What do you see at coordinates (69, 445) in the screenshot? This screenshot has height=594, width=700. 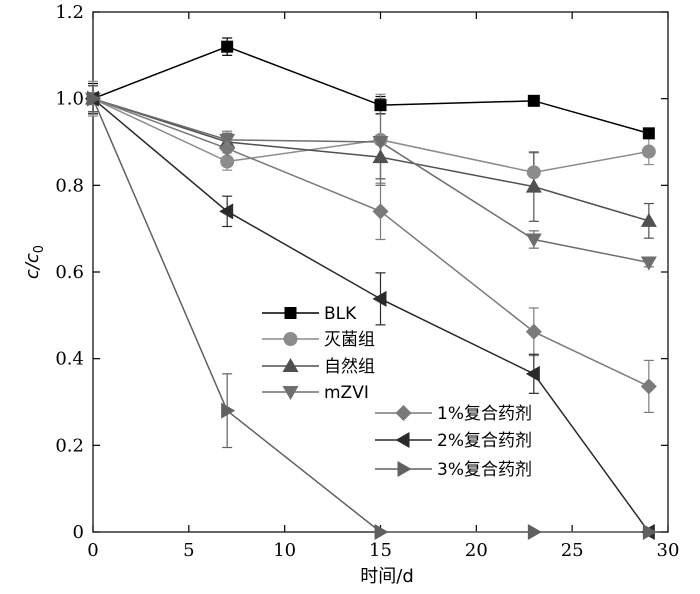 I see `y-tick-label: 0.2` at bounding box center [69, 445].